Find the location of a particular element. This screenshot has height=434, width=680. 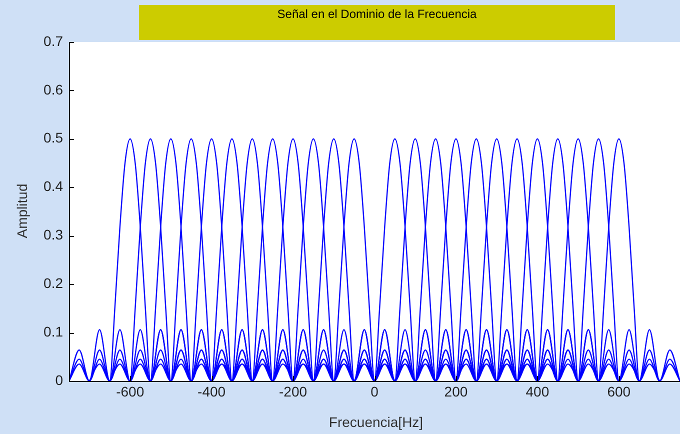

chart-title: Señal en el Dominio de la Frecuencia is located at coordinates (377, 22).